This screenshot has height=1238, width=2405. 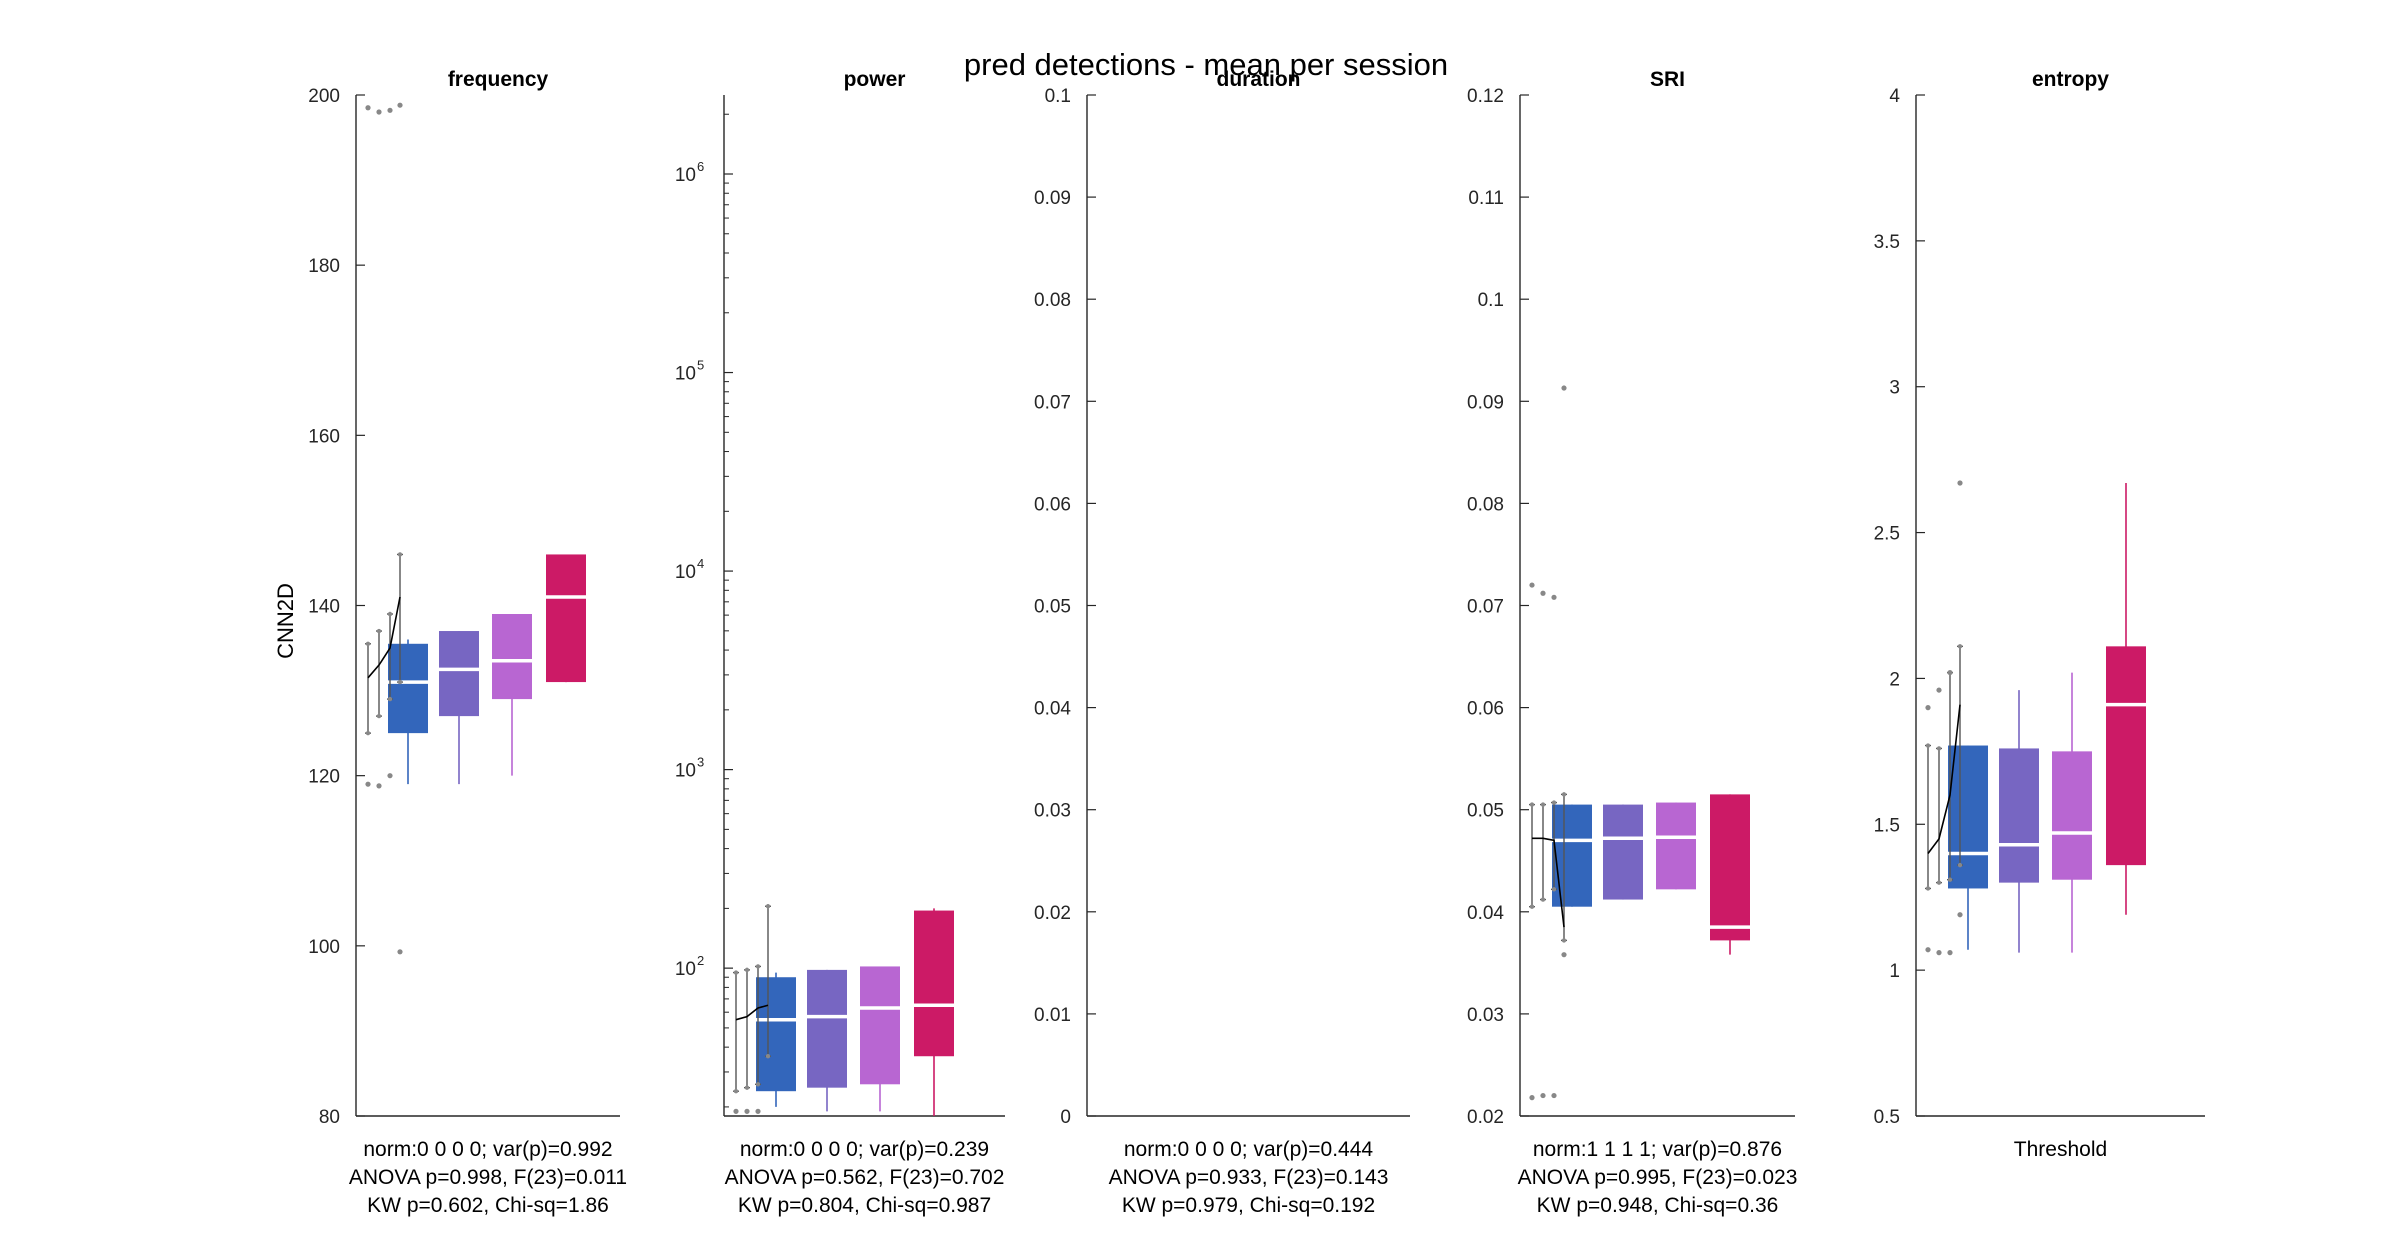 What do you see at coordinates (1657, 1149) in the screenshot?
I see `stat-annotation: norm:1 1 1 1; var(p)=0.876` at bounding box center [1657, 1149].